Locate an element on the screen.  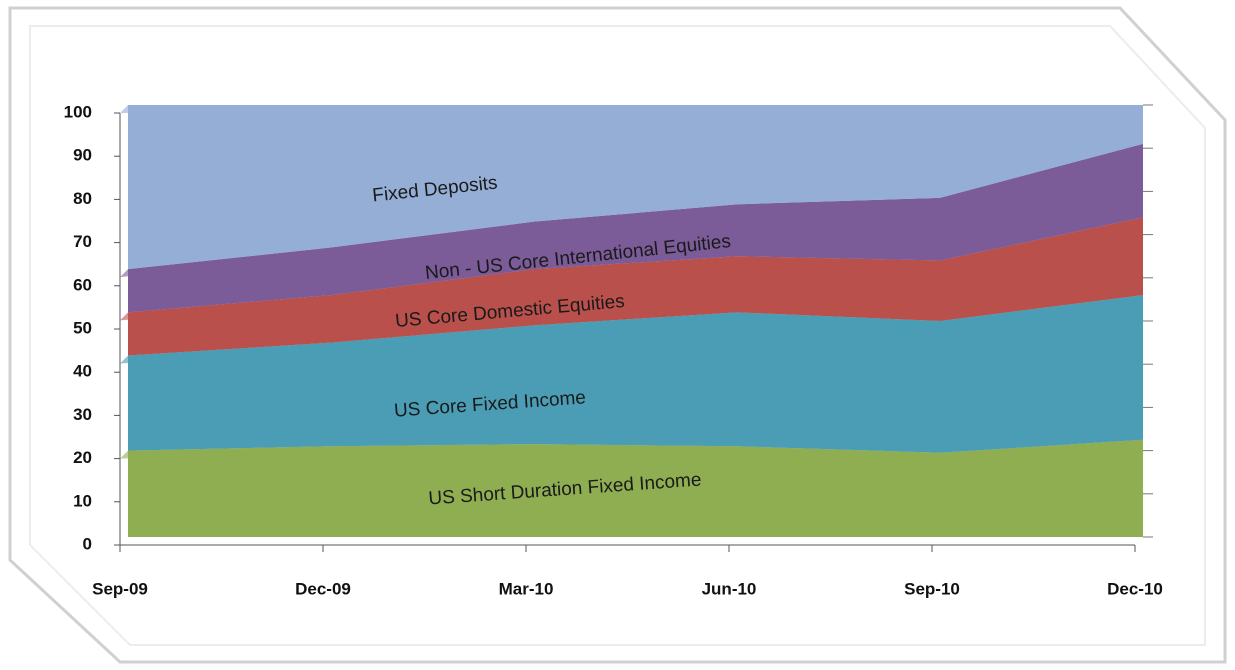
area is located at coordinates (635, 488).